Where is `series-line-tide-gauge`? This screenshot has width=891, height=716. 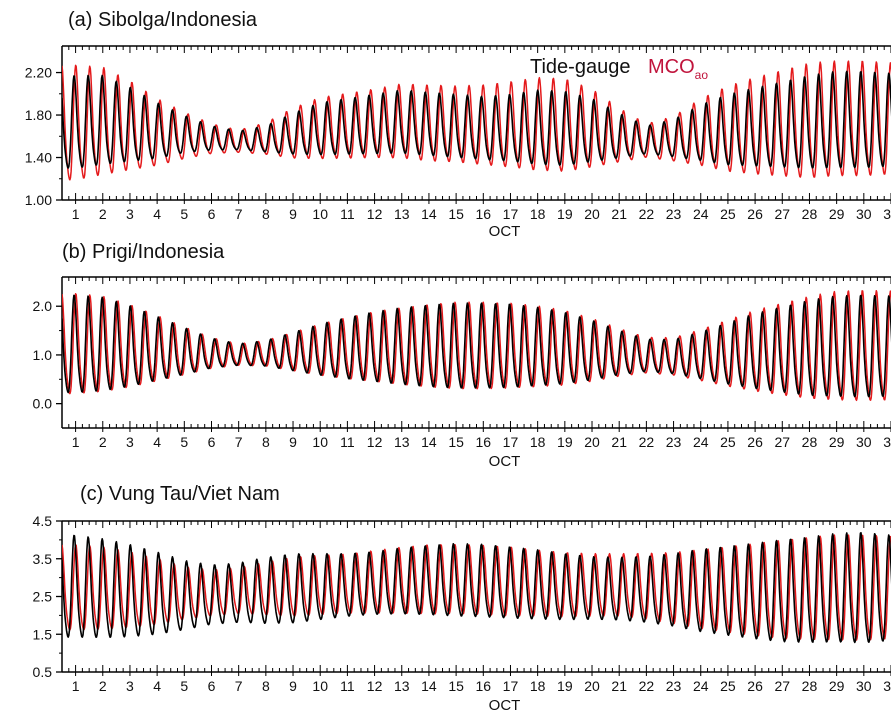
series-line-tide-gauge is located at coordinates (476, 587).